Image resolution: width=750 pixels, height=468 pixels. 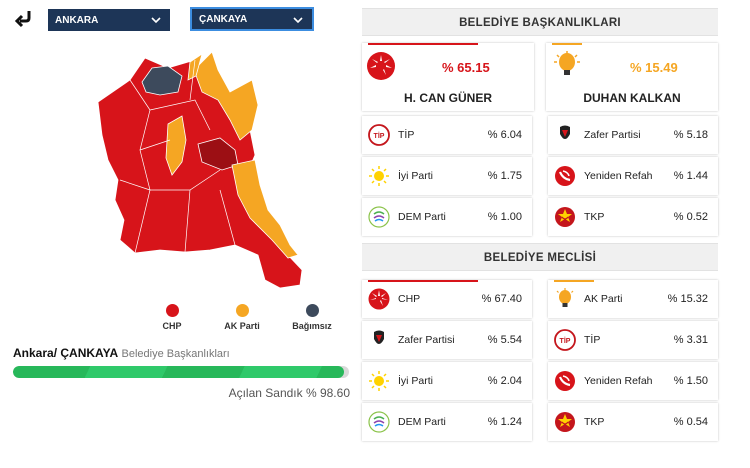 I want to click on leader-name: DUHAN KALKAN, so click(x=632, y=98).